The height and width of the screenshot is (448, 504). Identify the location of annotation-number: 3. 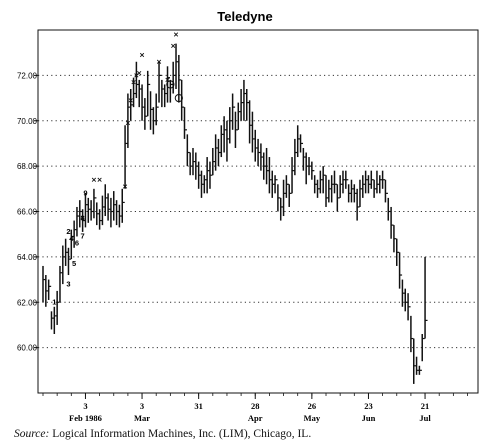
(68, 283).